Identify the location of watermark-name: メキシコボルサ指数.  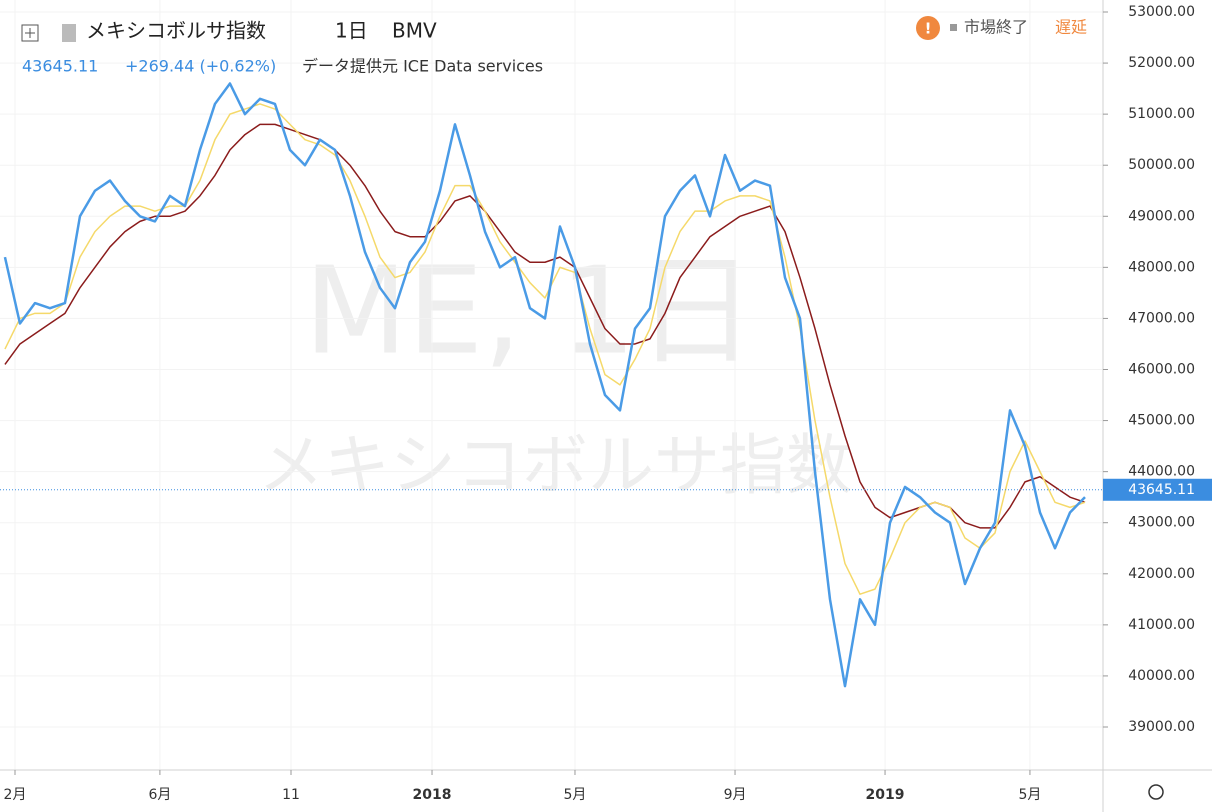
(555, 465).